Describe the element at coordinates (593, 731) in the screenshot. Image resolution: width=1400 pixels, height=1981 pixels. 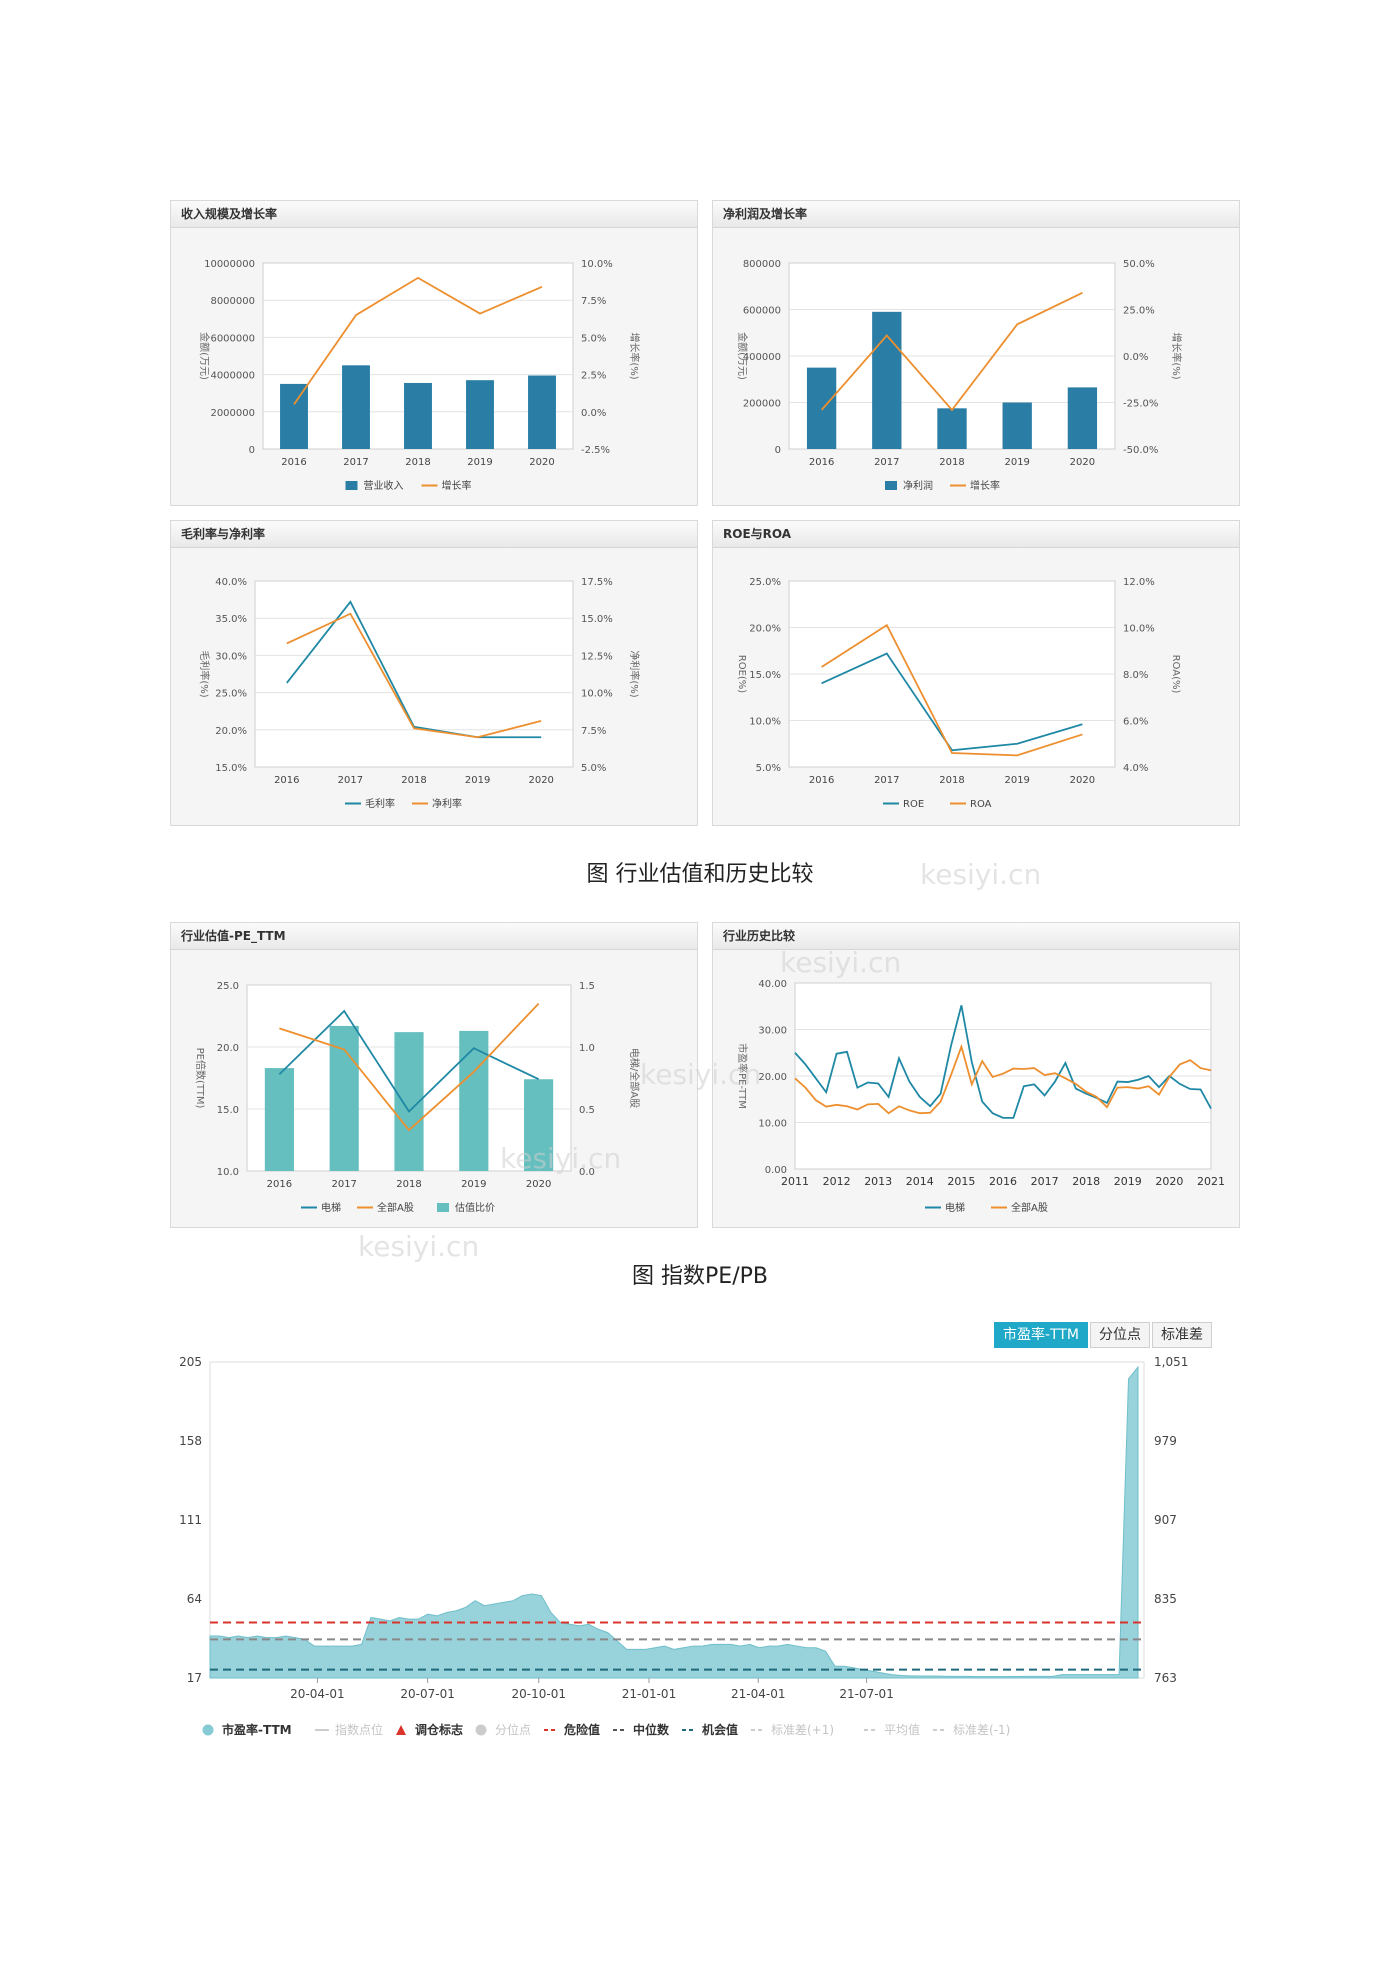
I see `y2-tick-label: 7.5%` at that location.